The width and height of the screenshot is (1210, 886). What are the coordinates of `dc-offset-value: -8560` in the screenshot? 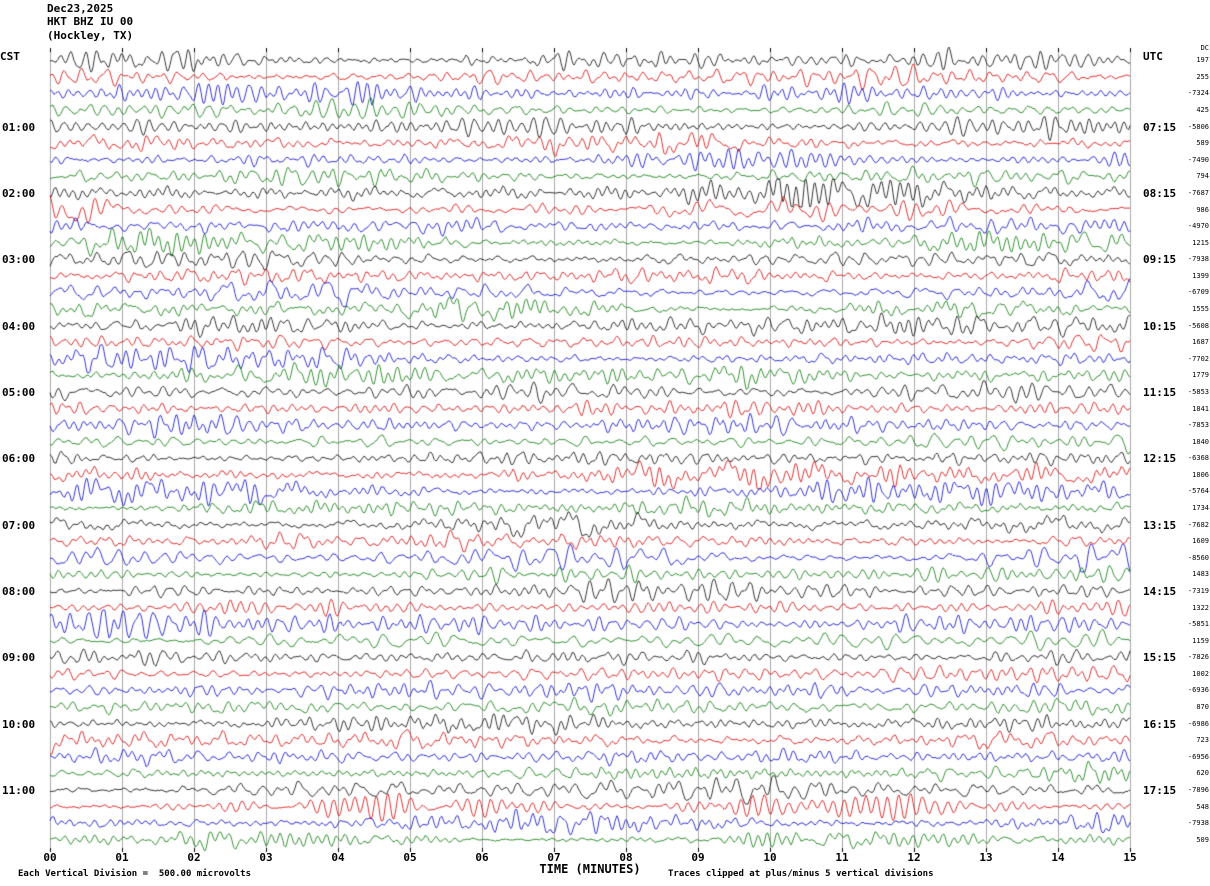 It's located at (1198, 557).